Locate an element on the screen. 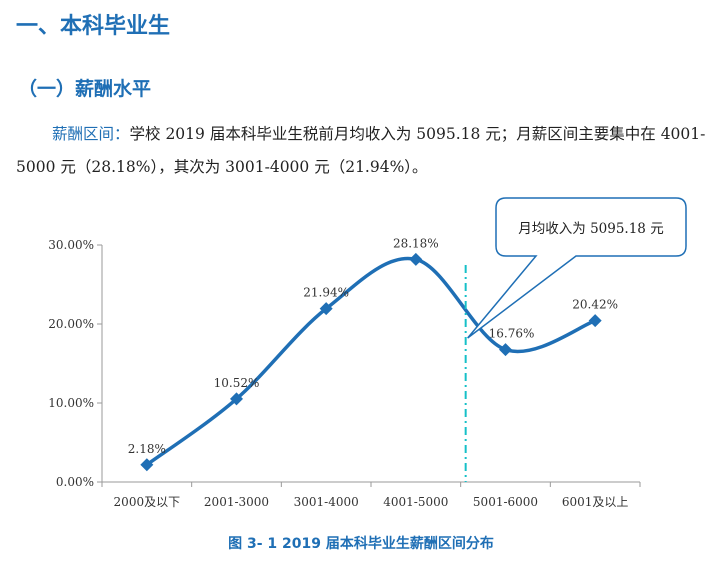  x-tick-label: 4001-5000 is located at coordinates (415, 502).